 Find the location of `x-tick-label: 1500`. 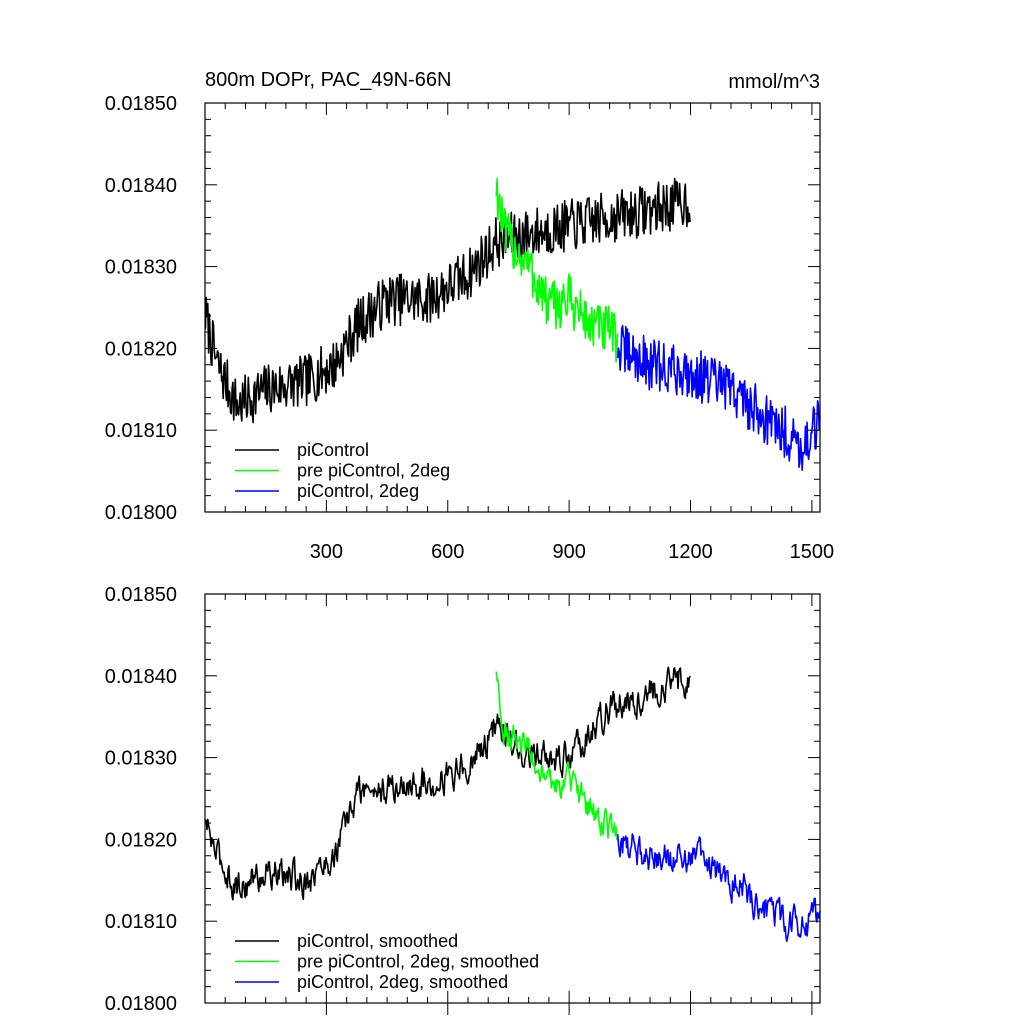

x-tick-label: 1500 is located at coordinates (812, 552).